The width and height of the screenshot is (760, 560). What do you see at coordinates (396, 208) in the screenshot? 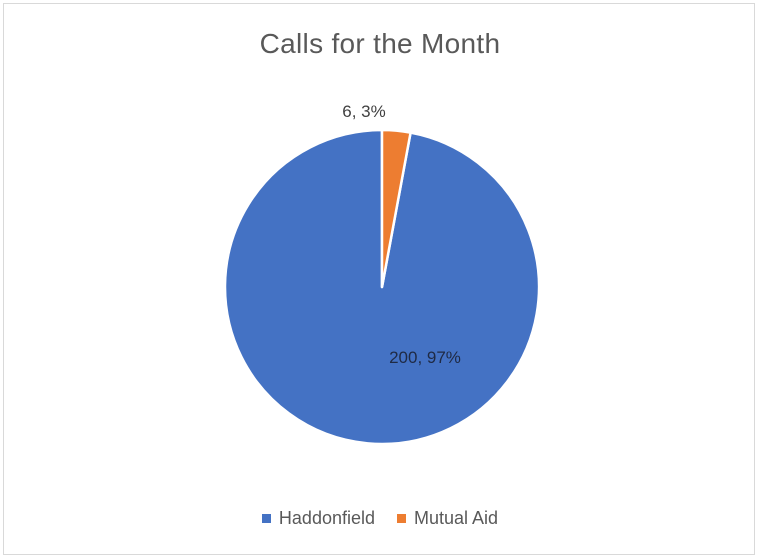
I see `pie-slice-mutual-aid` at bounding box center [396, 208].